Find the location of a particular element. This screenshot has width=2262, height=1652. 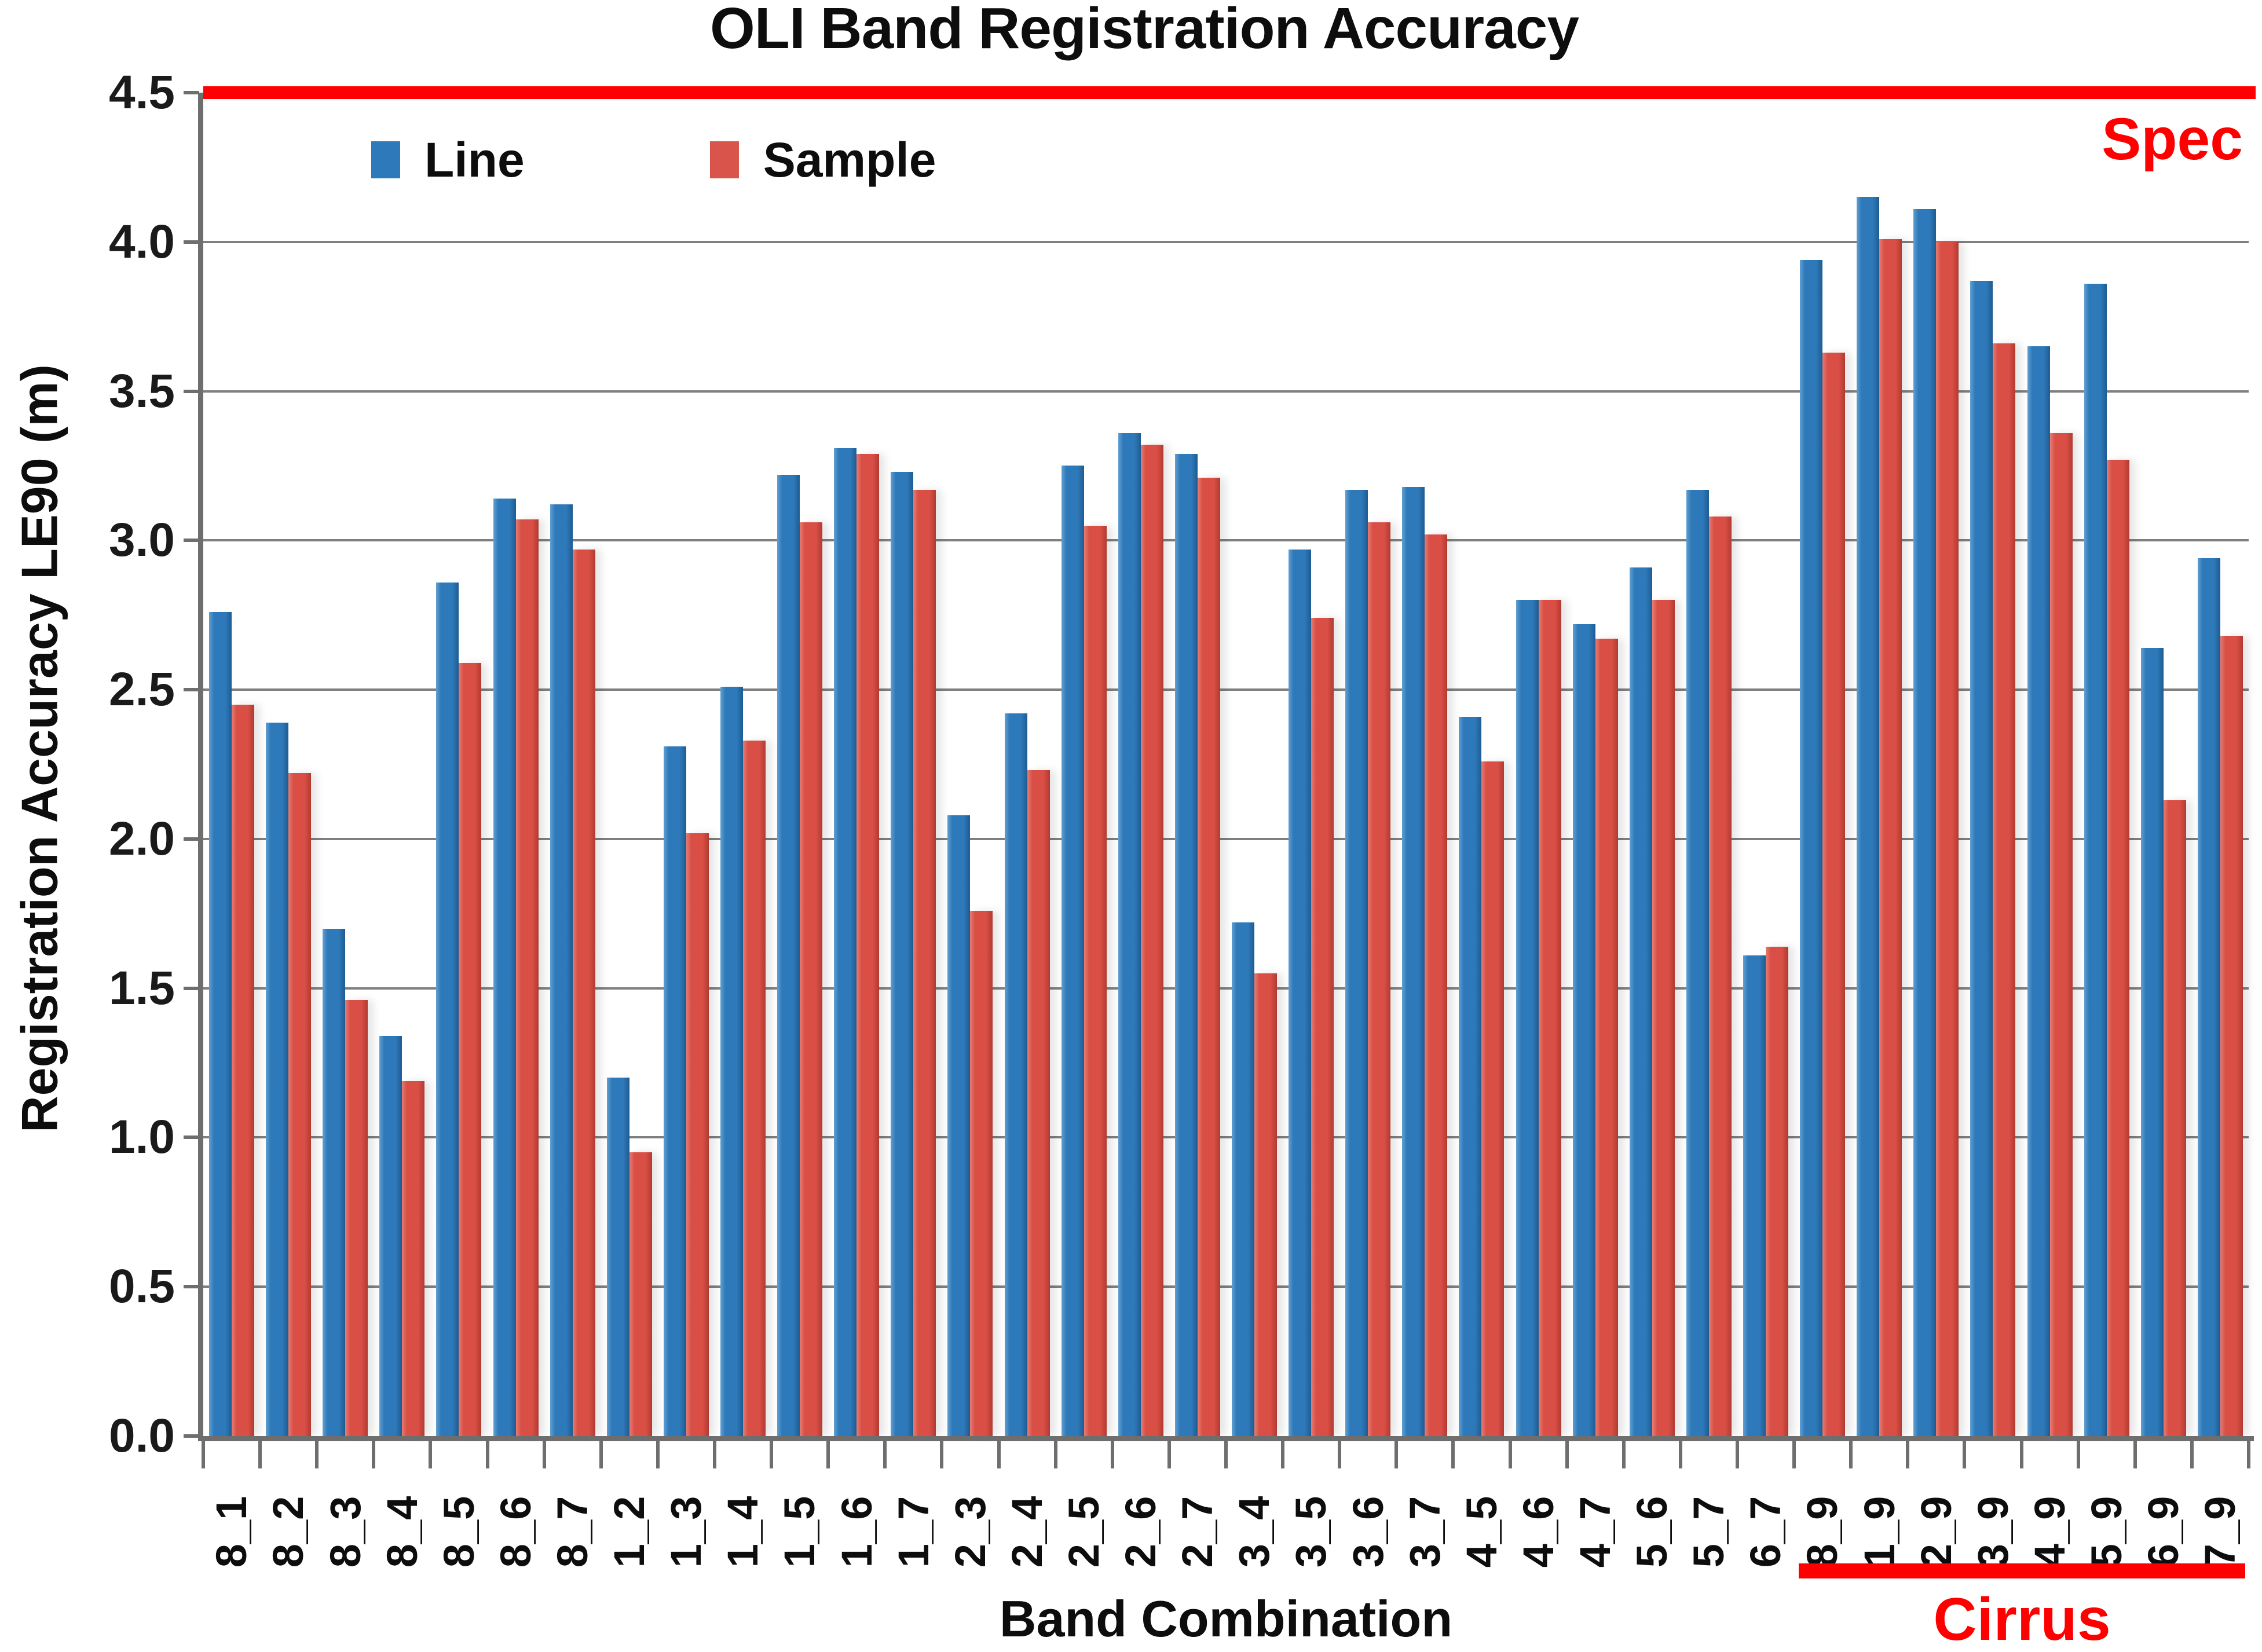

y-tick-mark-1.0 is located at coordinates (191, 1137).